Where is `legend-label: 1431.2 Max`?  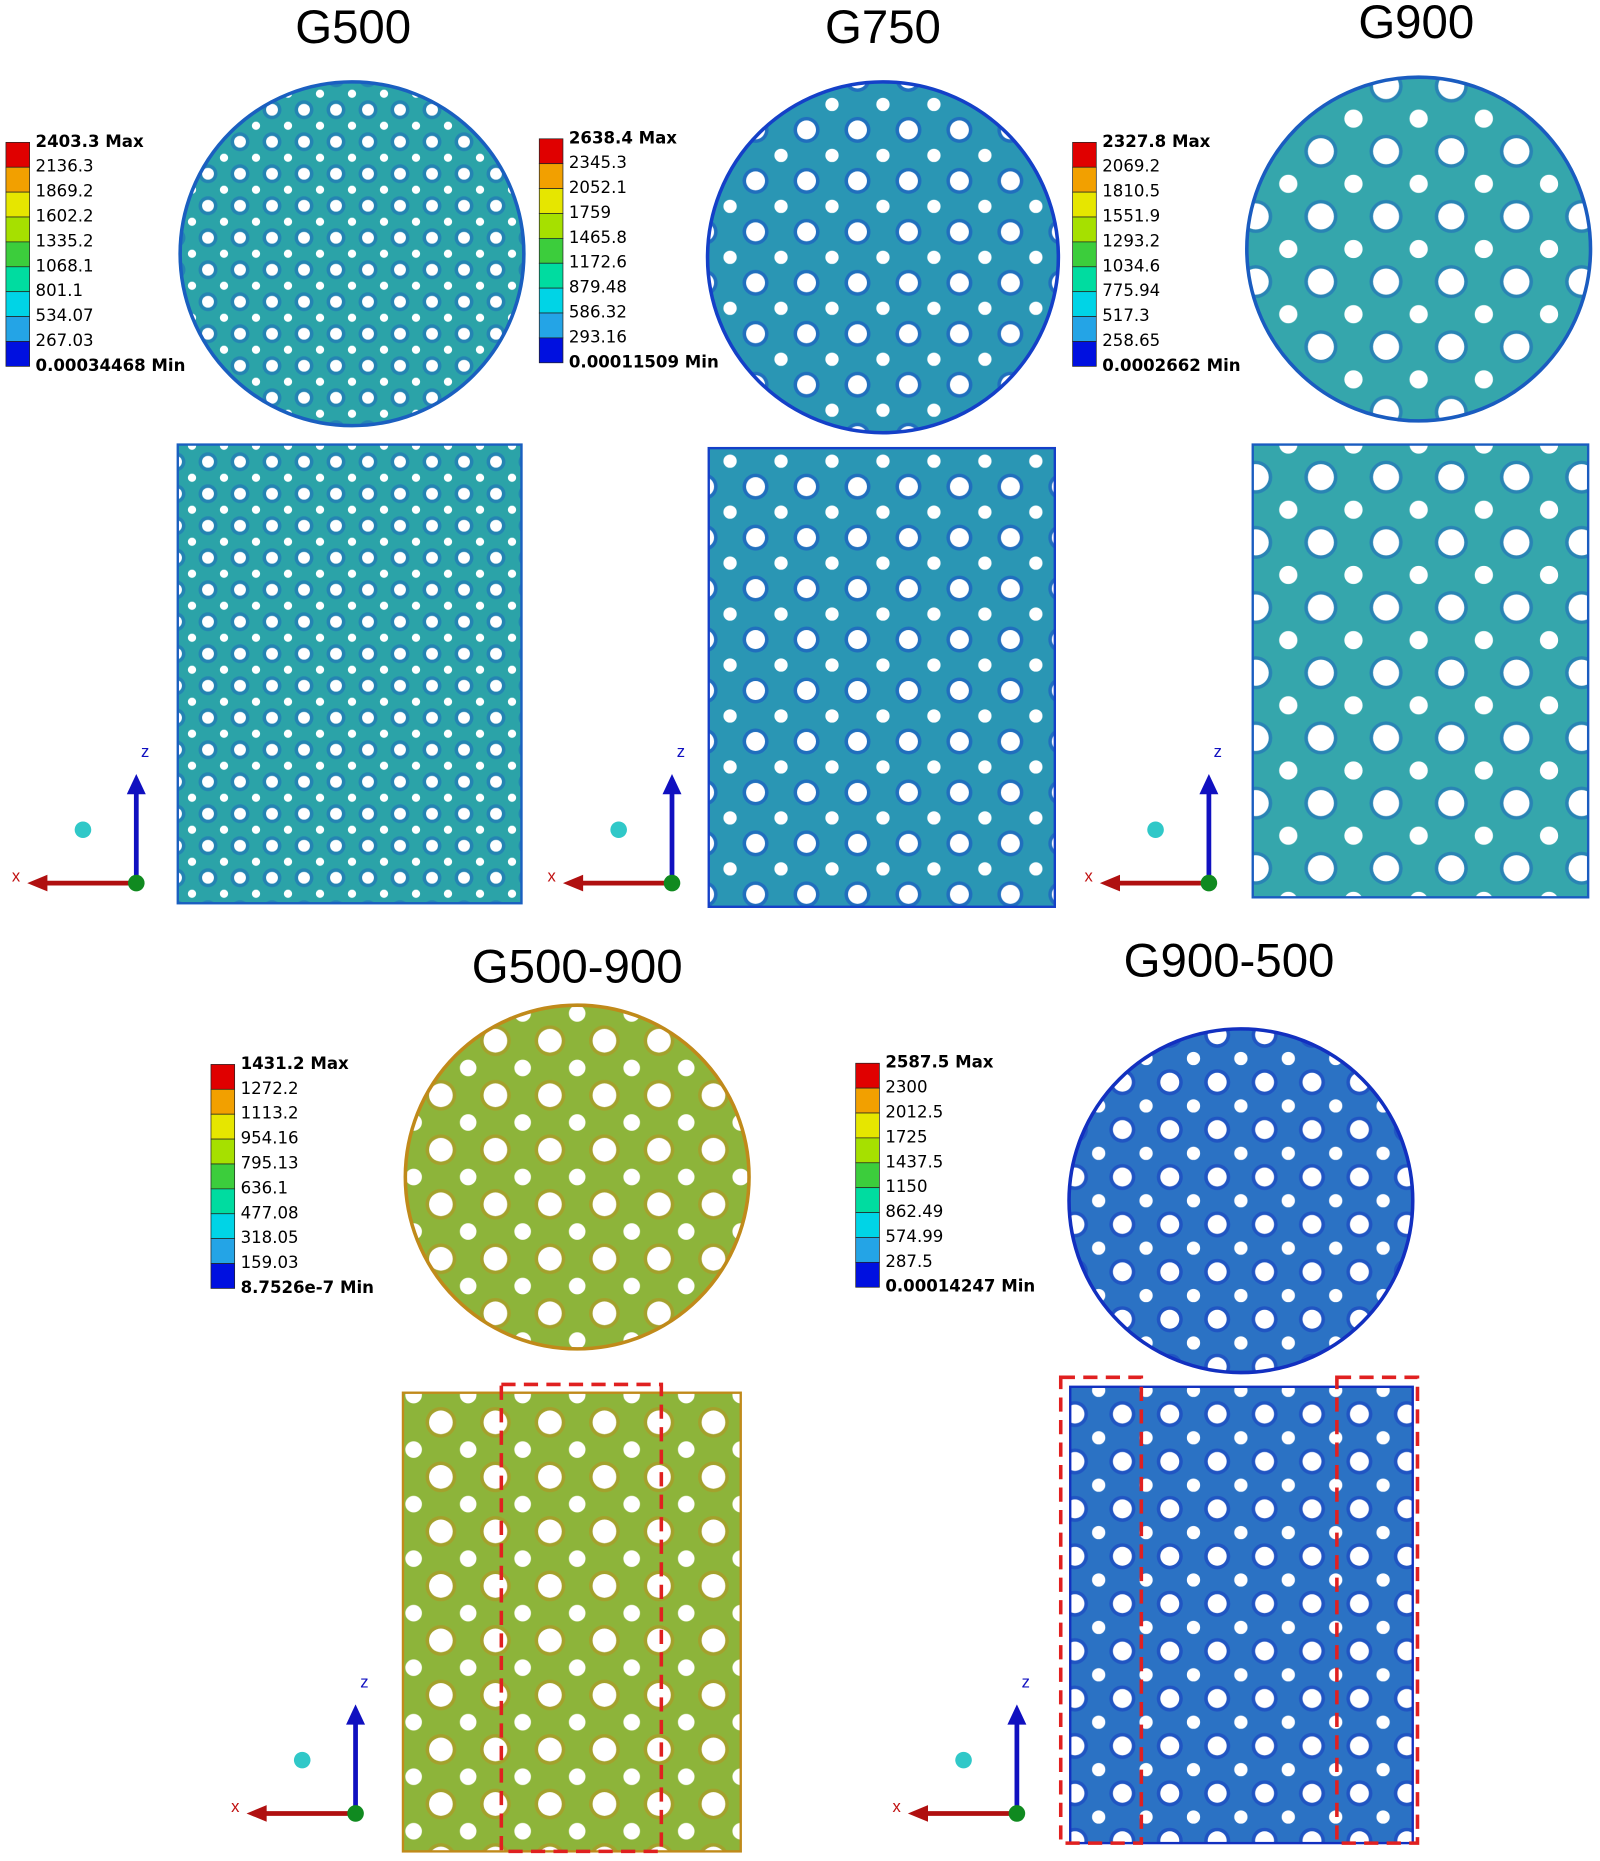 legend-label: 1431.2 Max is located at coordinates (295, 1063).